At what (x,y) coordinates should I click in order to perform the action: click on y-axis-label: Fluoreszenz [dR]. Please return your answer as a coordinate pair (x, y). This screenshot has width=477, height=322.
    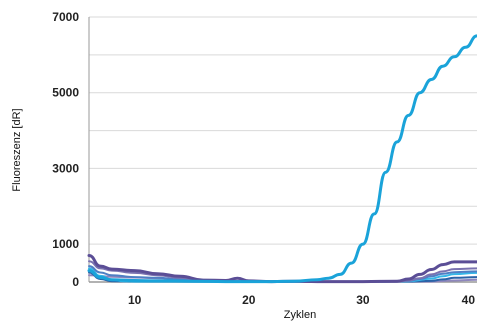
    Looking at the image, I should click on (17, 149).